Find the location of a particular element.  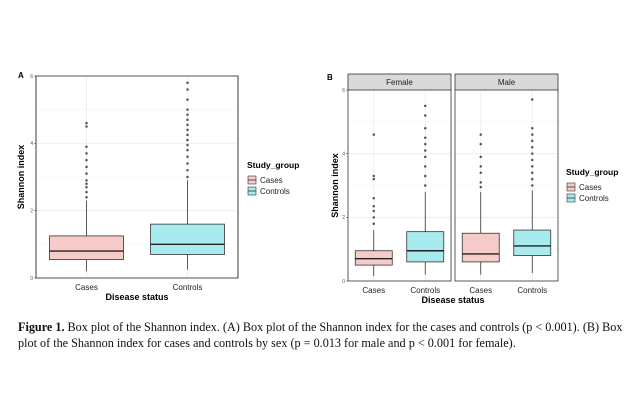

panel-b-letter: B is located at coordinates (330, 77).